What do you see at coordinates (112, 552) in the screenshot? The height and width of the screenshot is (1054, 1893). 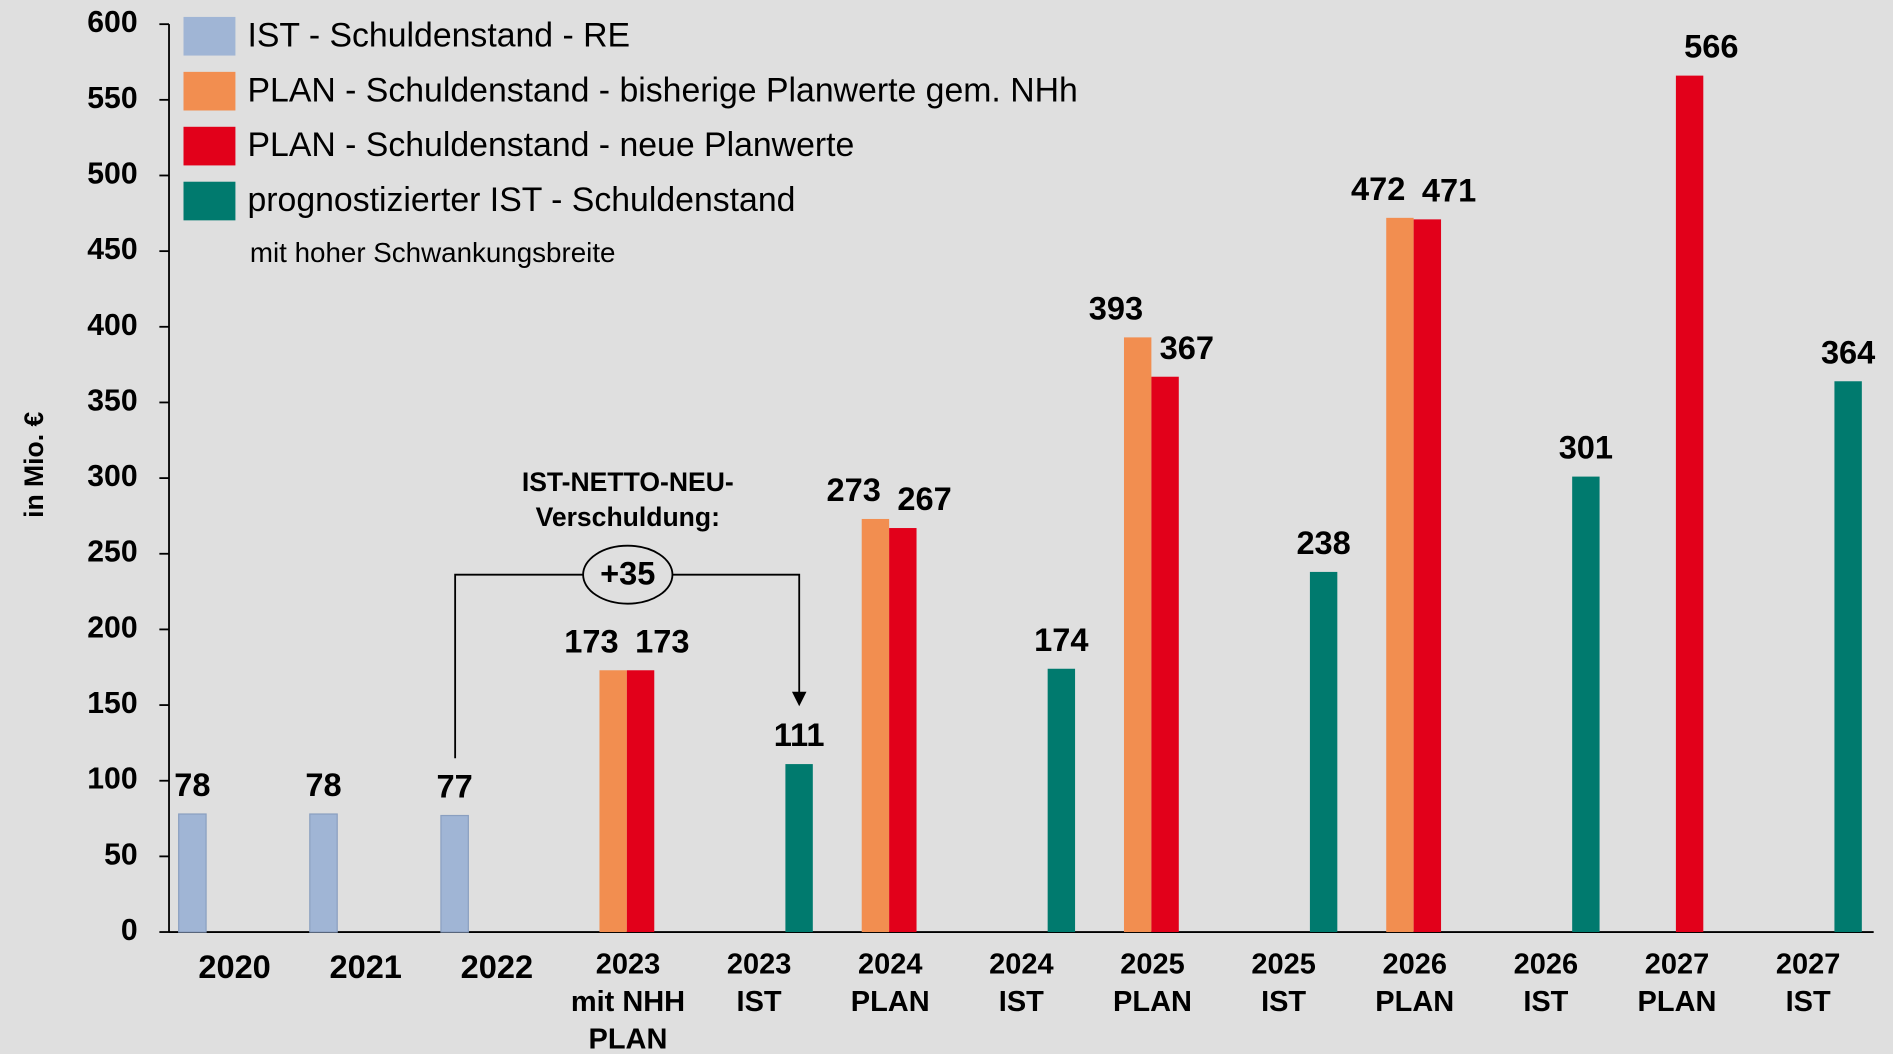 I see `y-tick-label: 250` at bounding box center [112, 552].